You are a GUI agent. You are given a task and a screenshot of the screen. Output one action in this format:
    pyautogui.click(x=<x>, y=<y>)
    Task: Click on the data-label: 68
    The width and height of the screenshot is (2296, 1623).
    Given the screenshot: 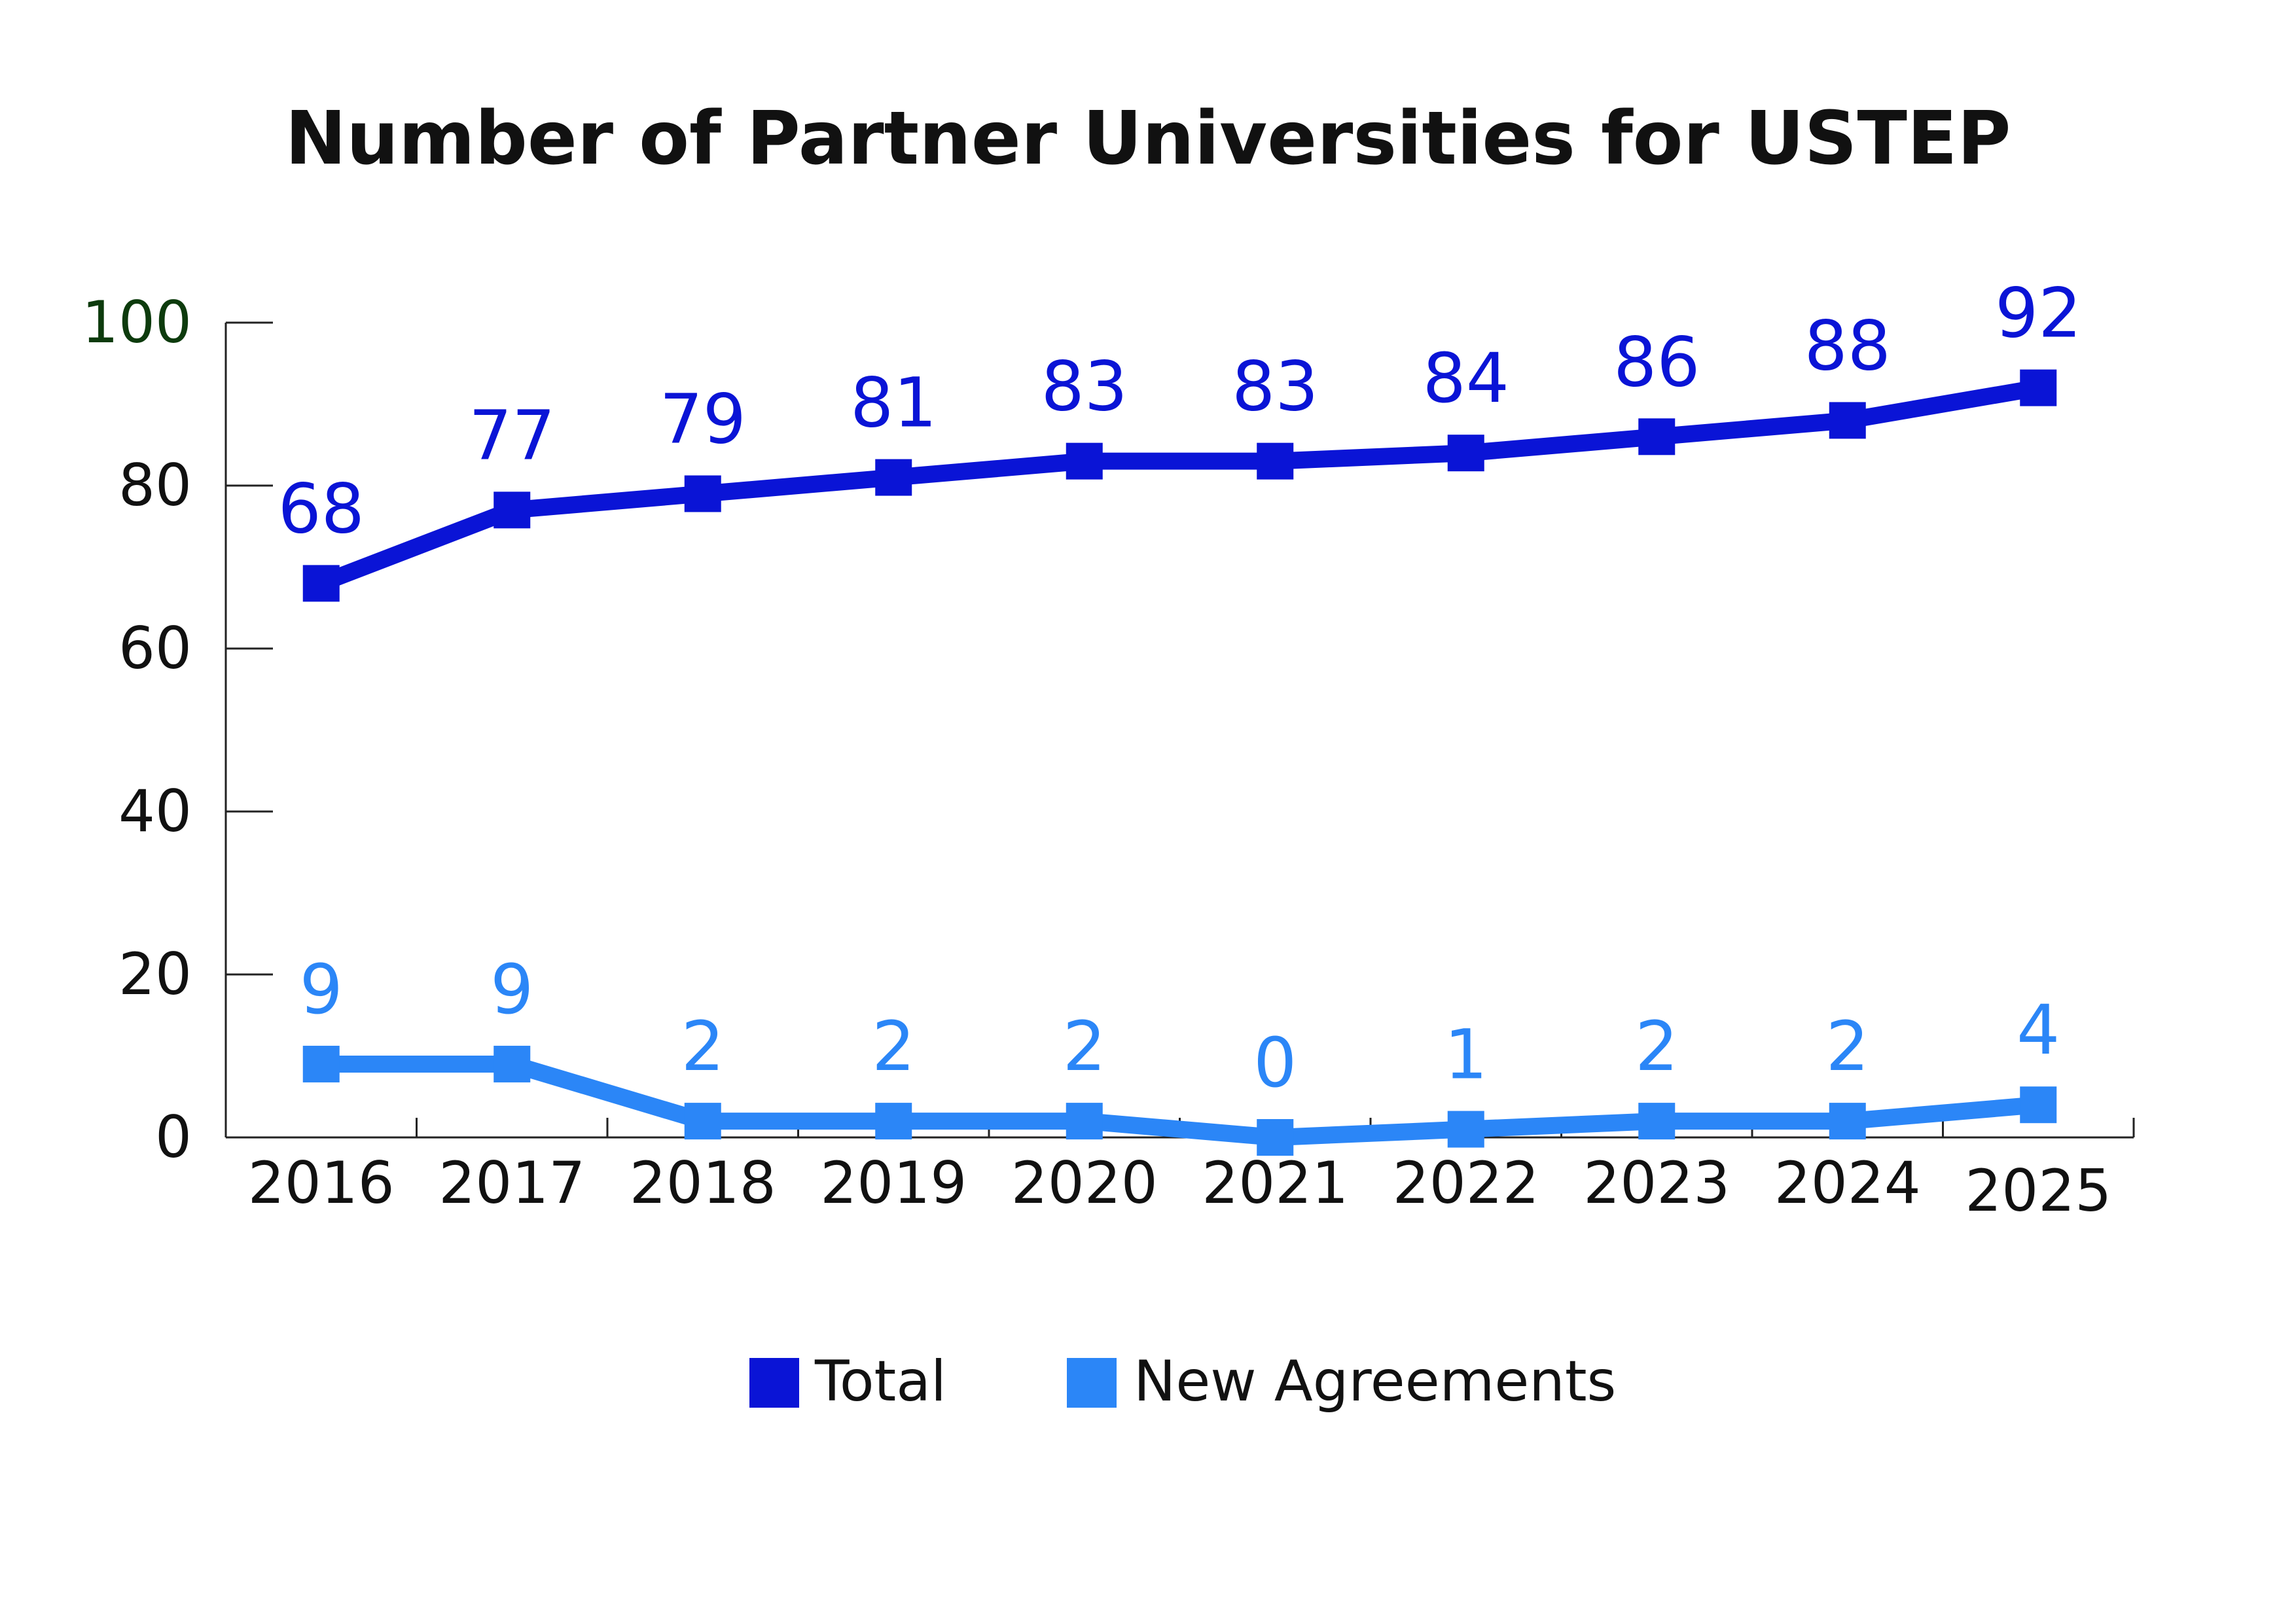 What is the action you would take?
    pyautogui.click(x=321, y=508)
    